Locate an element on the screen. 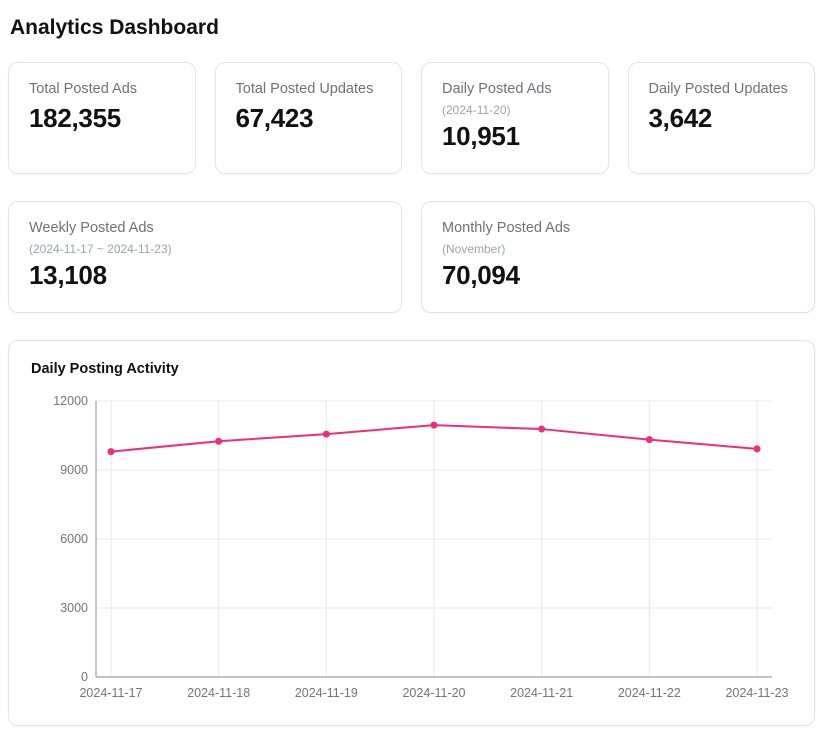 The height and width of the screenshot is (749, 823). stat-card-label: Weekly Posted Ads is located at coordinates (91, 228).